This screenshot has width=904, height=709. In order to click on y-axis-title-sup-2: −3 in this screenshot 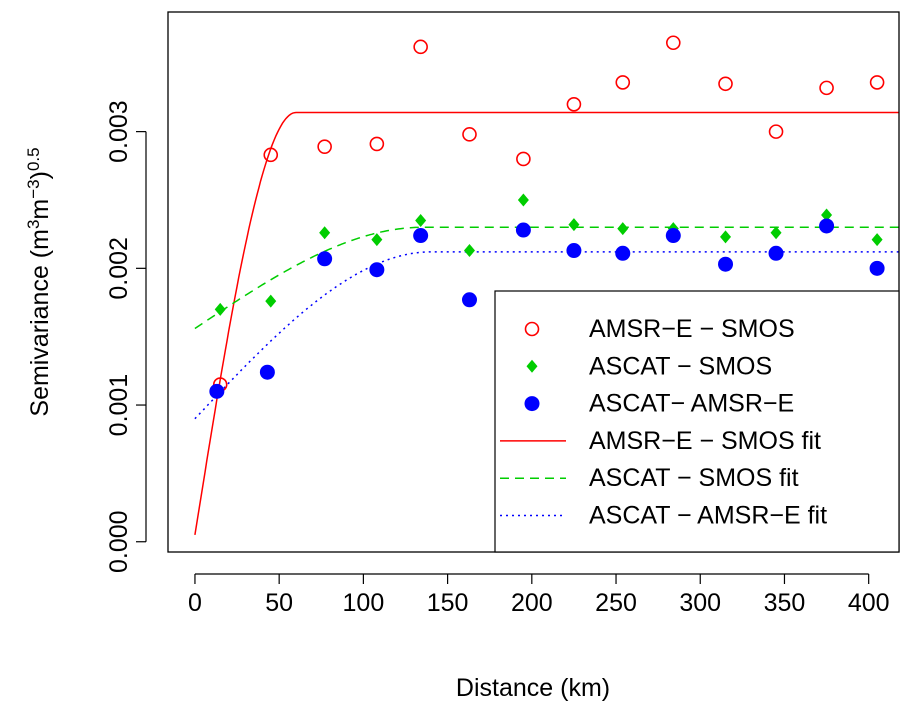, I will do `click(33, 188)`.